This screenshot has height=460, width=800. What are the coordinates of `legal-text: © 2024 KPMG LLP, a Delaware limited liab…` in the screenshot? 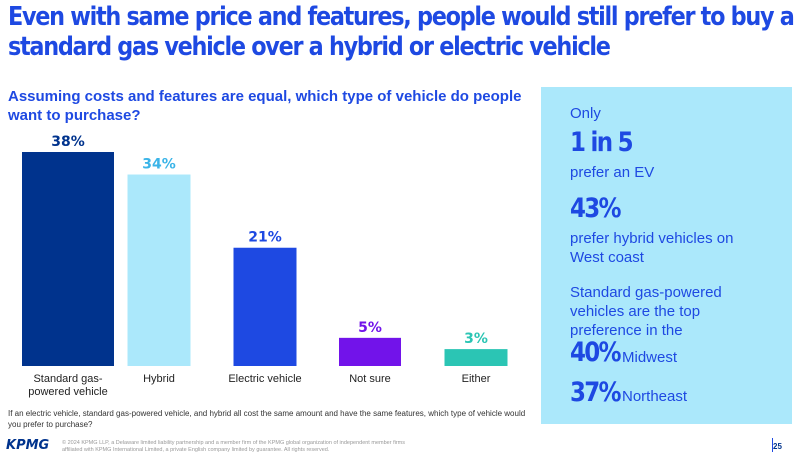 It's located at (233, 446).